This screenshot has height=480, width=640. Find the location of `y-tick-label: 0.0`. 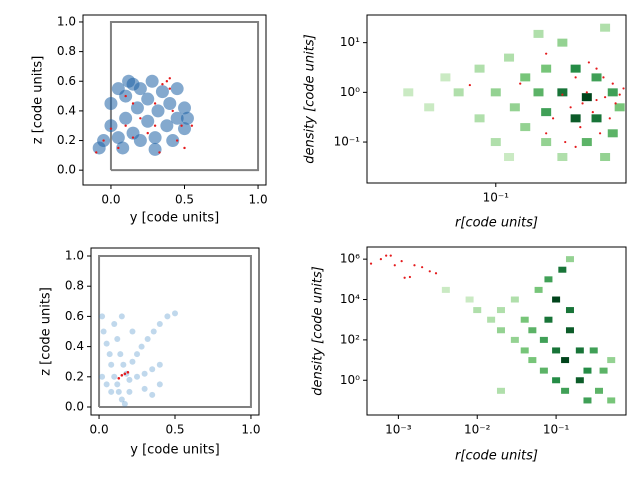

y-tick-label: 0.0 is located at coordinates (74, 406).